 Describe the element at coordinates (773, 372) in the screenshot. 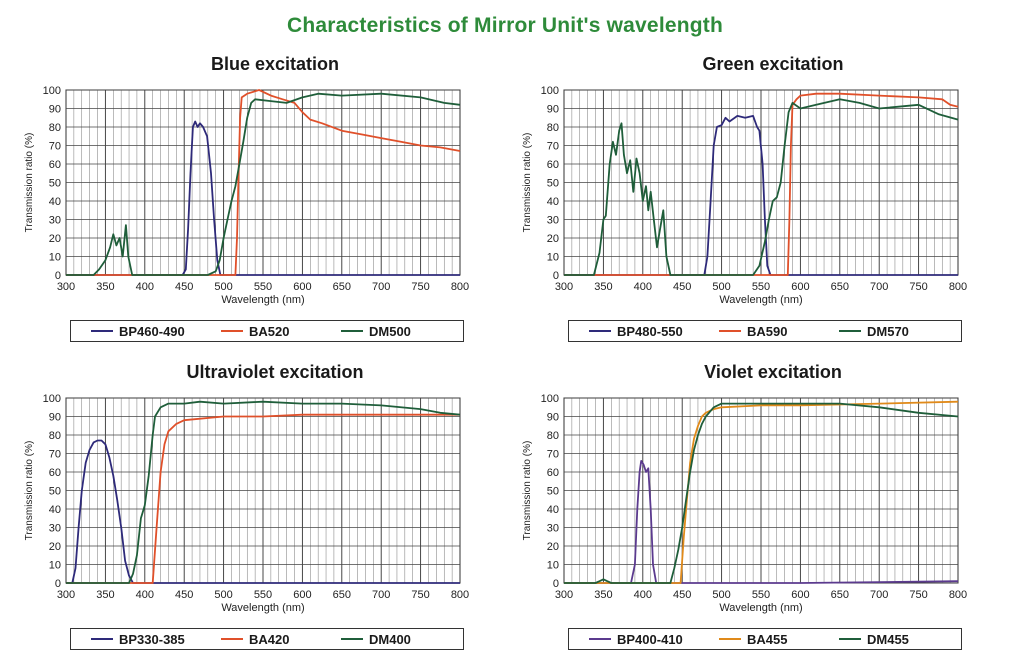

I see `chart-title-violet: Violet excitation` at that location.